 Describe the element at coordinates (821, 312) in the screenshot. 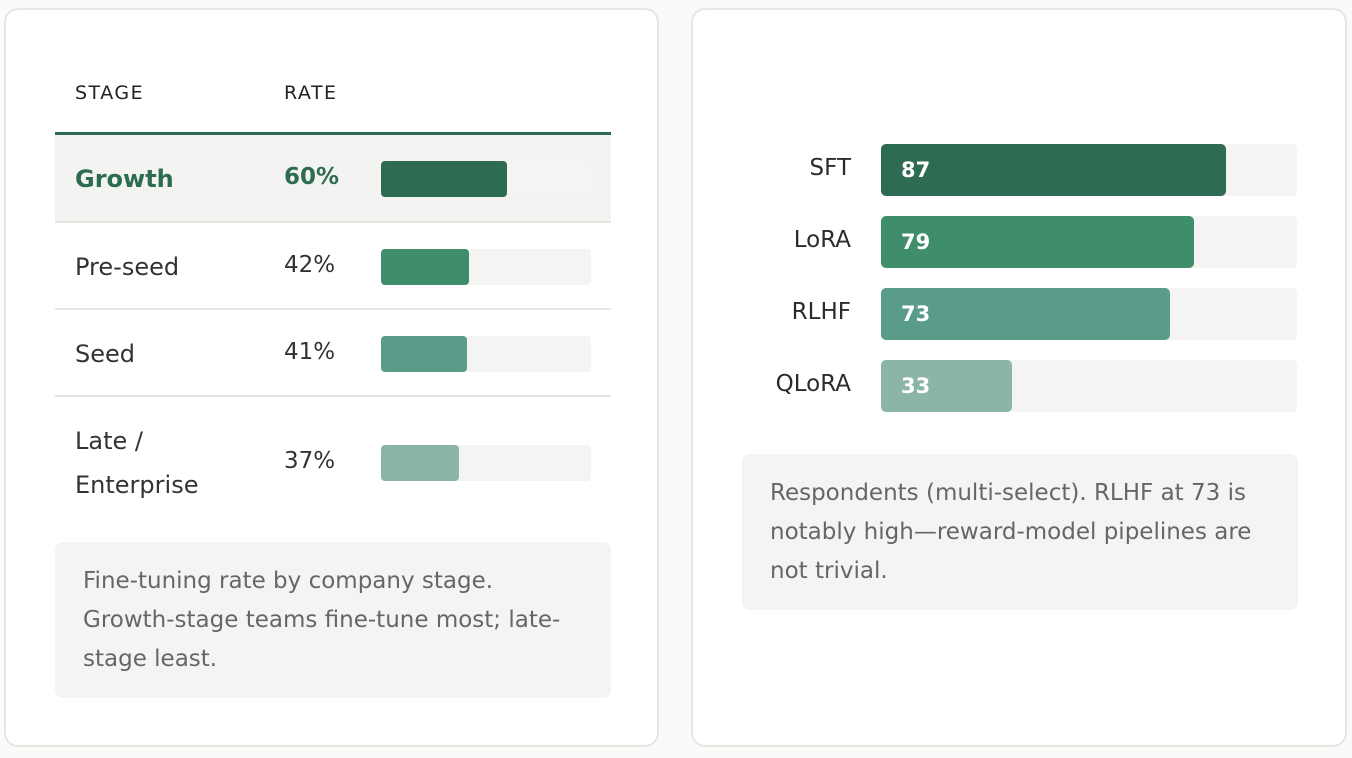

I see `bar-category-label: RLHF` at that location.